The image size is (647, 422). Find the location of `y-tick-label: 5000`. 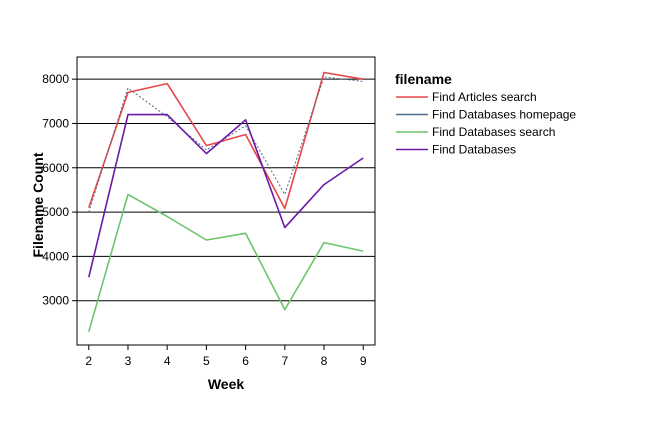

y-tick-label: 5000 is located at coordinates (55, 212).